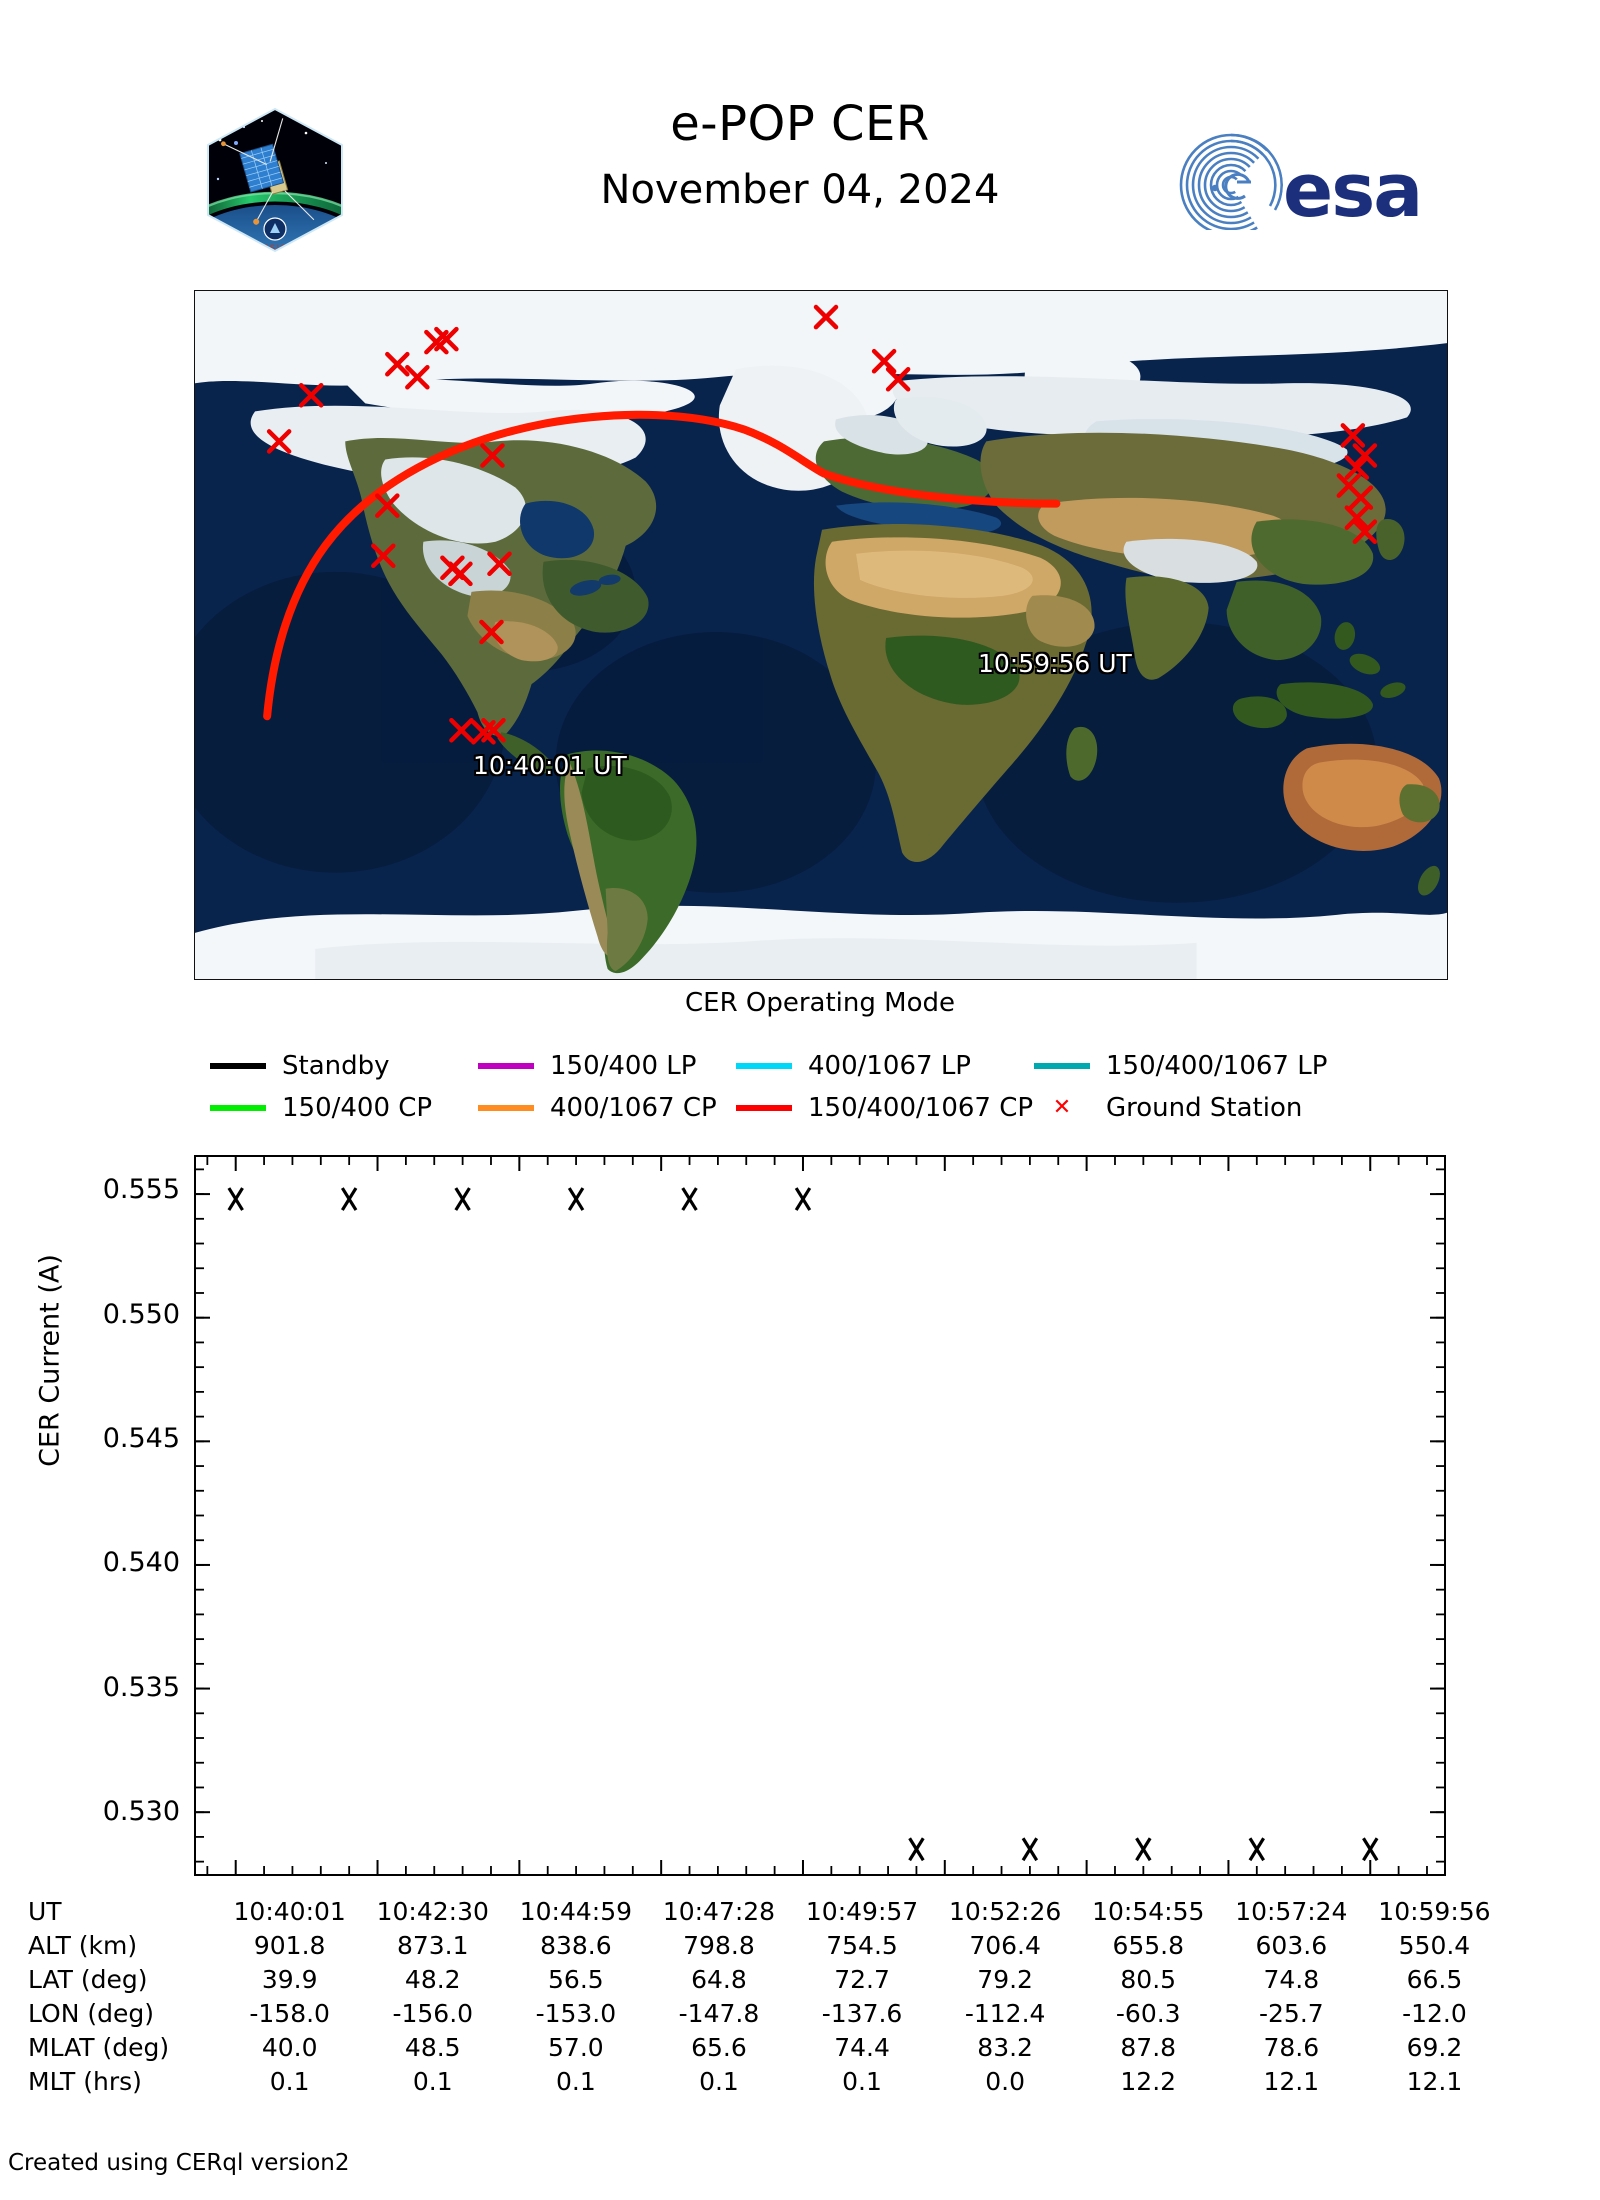 This screenshot has width=1600, height=2200. I want to click on legend-label-400-1067-cp: 400/1067 CP, so click(633, 1108).